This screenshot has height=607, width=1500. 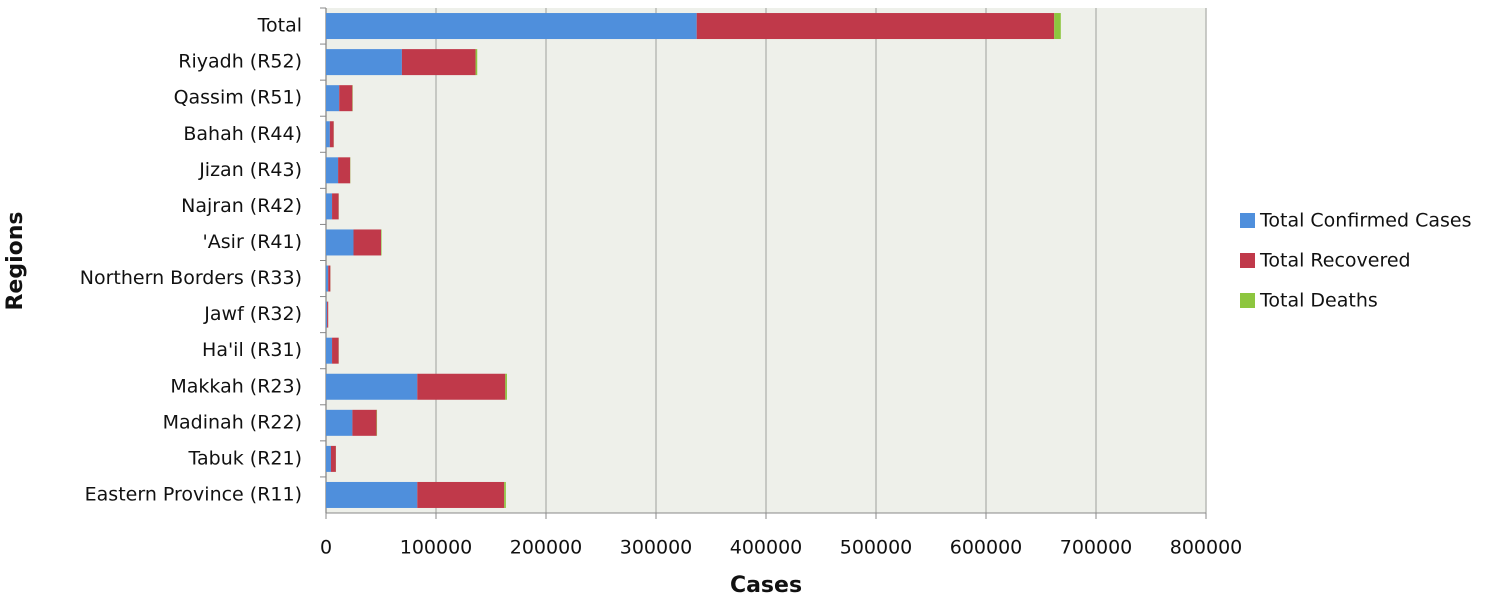 I want to click on x-tick-label: 200000, so click(x=546, y=548).